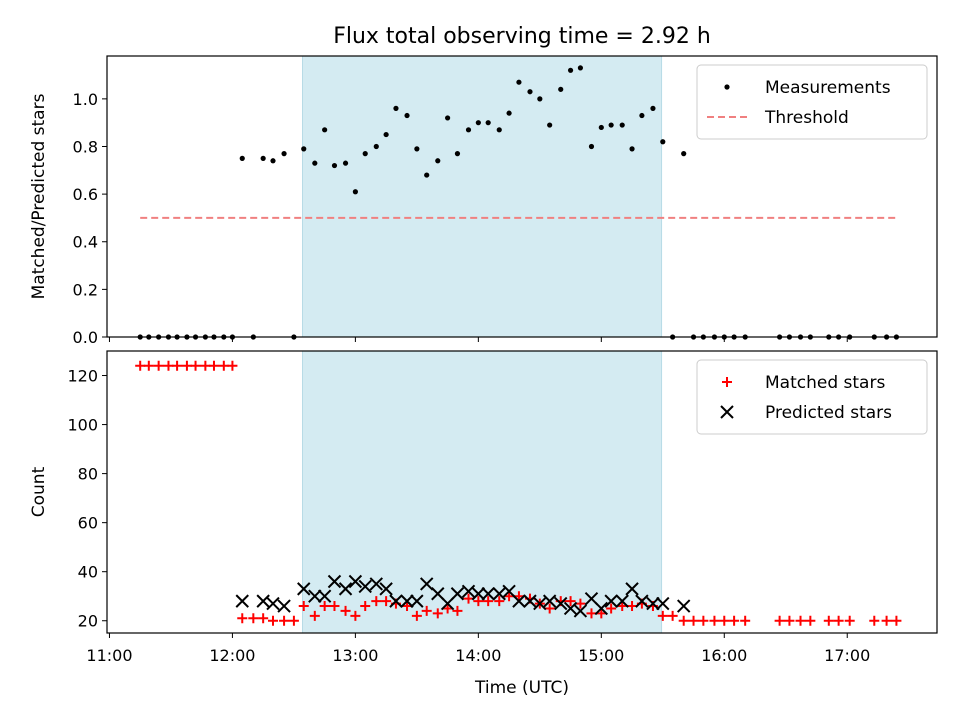 The height and width of the screenshot is (720, 960). I want to click on x-axis-label: Time (UTC), so click(521, 688).